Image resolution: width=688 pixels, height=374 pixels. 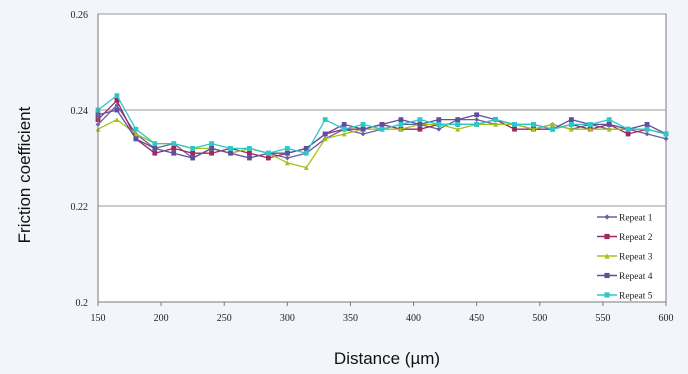 What do you see at coordinates (476, 318) in the screenshot?
I see `x-tick-label: 450` at bounding box center [476, 318].